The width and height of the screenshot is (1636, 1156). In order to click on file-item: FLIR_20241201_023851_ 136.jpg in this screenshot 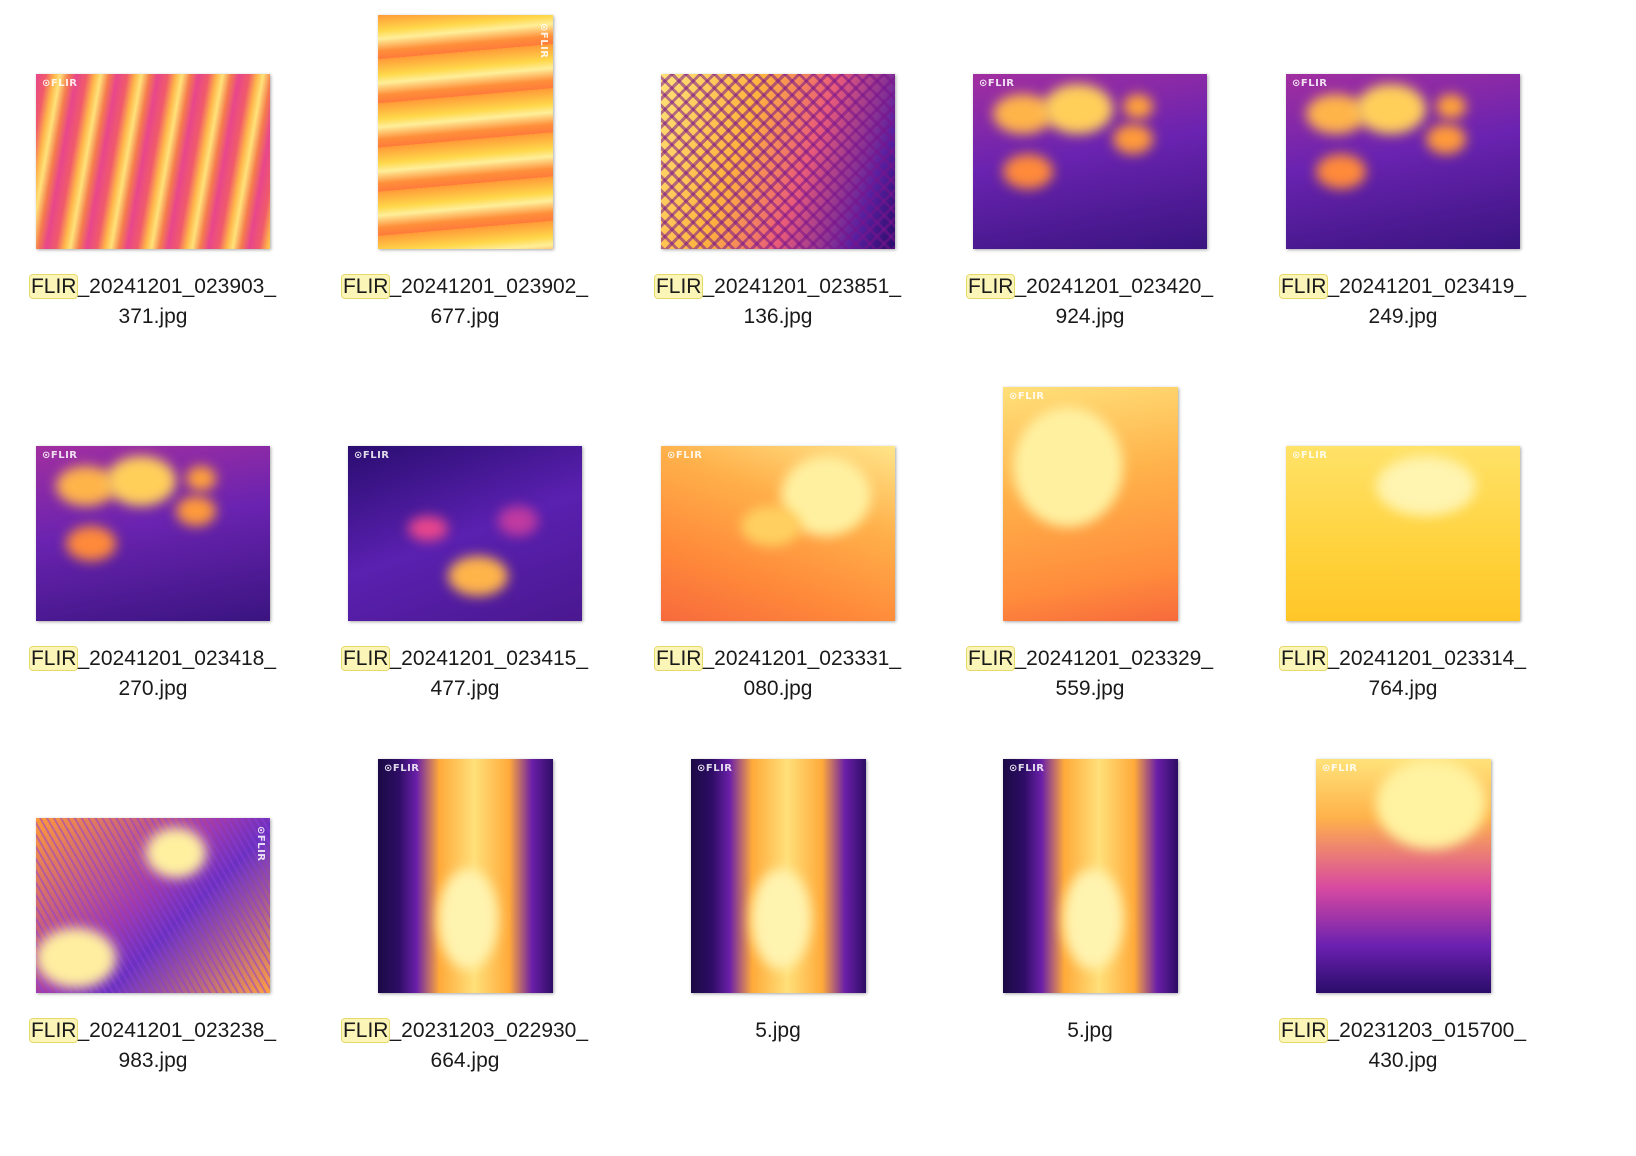, I will do `click(778, 185)`.